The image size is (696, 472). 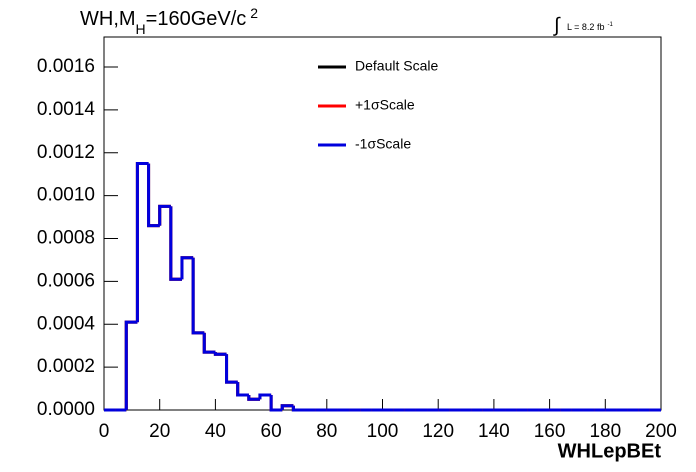 I want to click on x-tick-label: 100, so click(x=383, y=431).